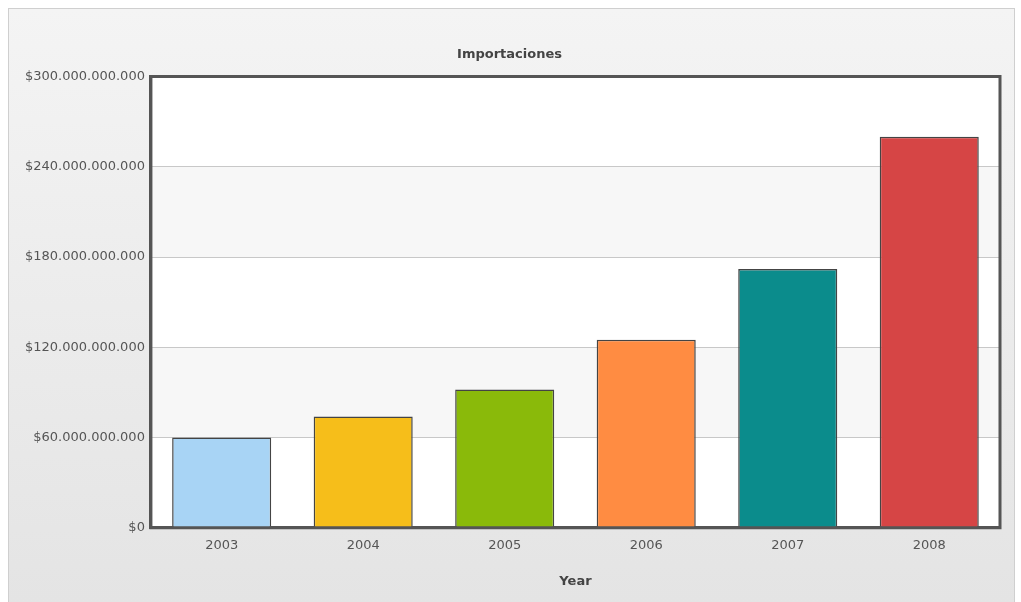 Image resolution: width=1021 pixels, height=602 pixels. Describe the element at coordinates (929, 544) in the screenshot. I see `x-tick-label: 2008` at that location.